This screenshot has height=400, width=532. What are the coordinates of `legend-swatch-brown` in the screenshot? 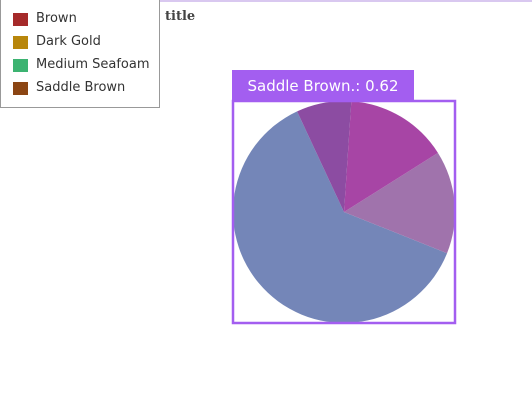 It's located at (20, 19).